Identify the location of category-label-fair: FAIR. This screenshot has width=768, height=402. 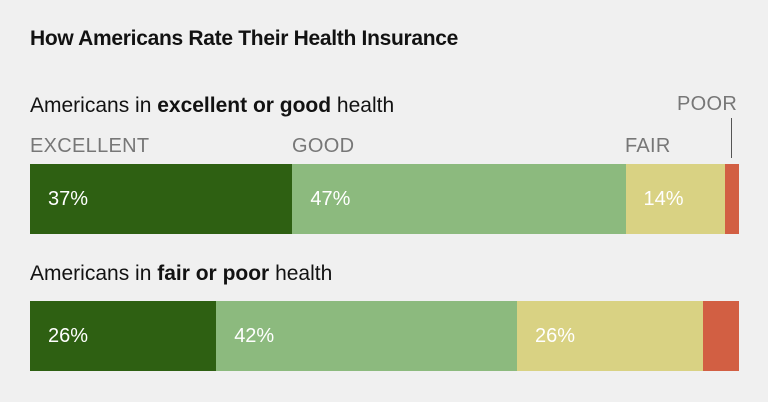
(648, 146).